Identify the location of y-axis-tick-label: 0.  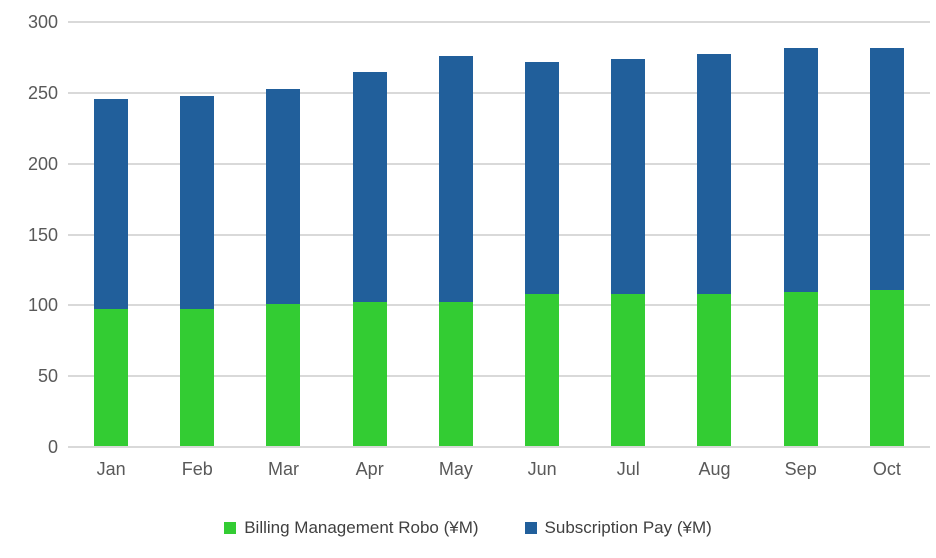
(52, 447).